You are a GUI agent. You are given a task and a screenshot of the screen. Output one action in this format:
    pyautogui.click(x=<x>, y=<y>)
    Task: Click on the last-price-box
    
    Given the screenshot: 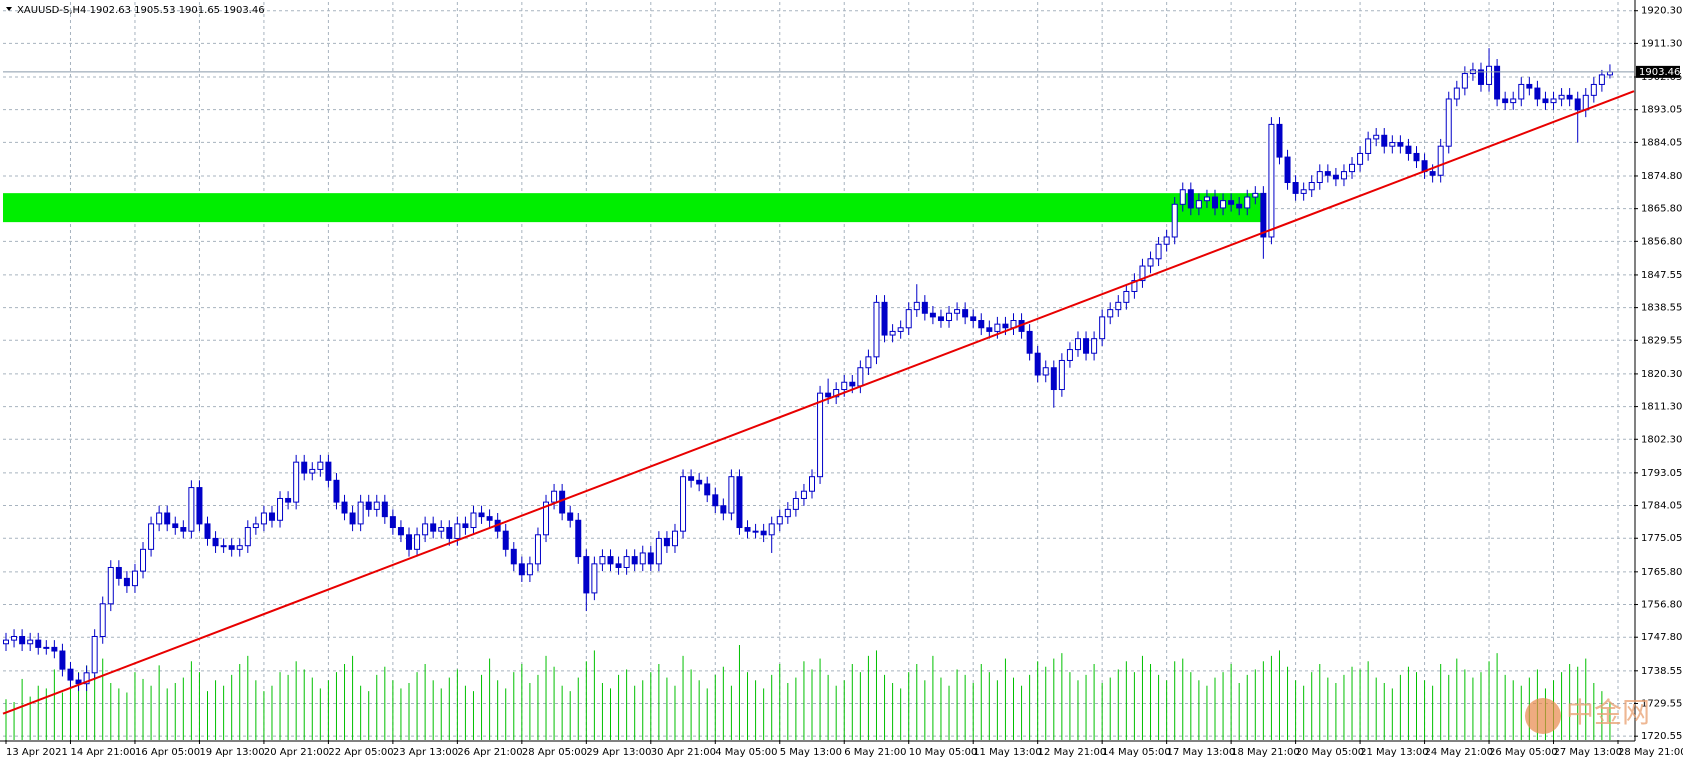 What is the action you would take?
    pyautogui.click(x=1658, y=71)
    